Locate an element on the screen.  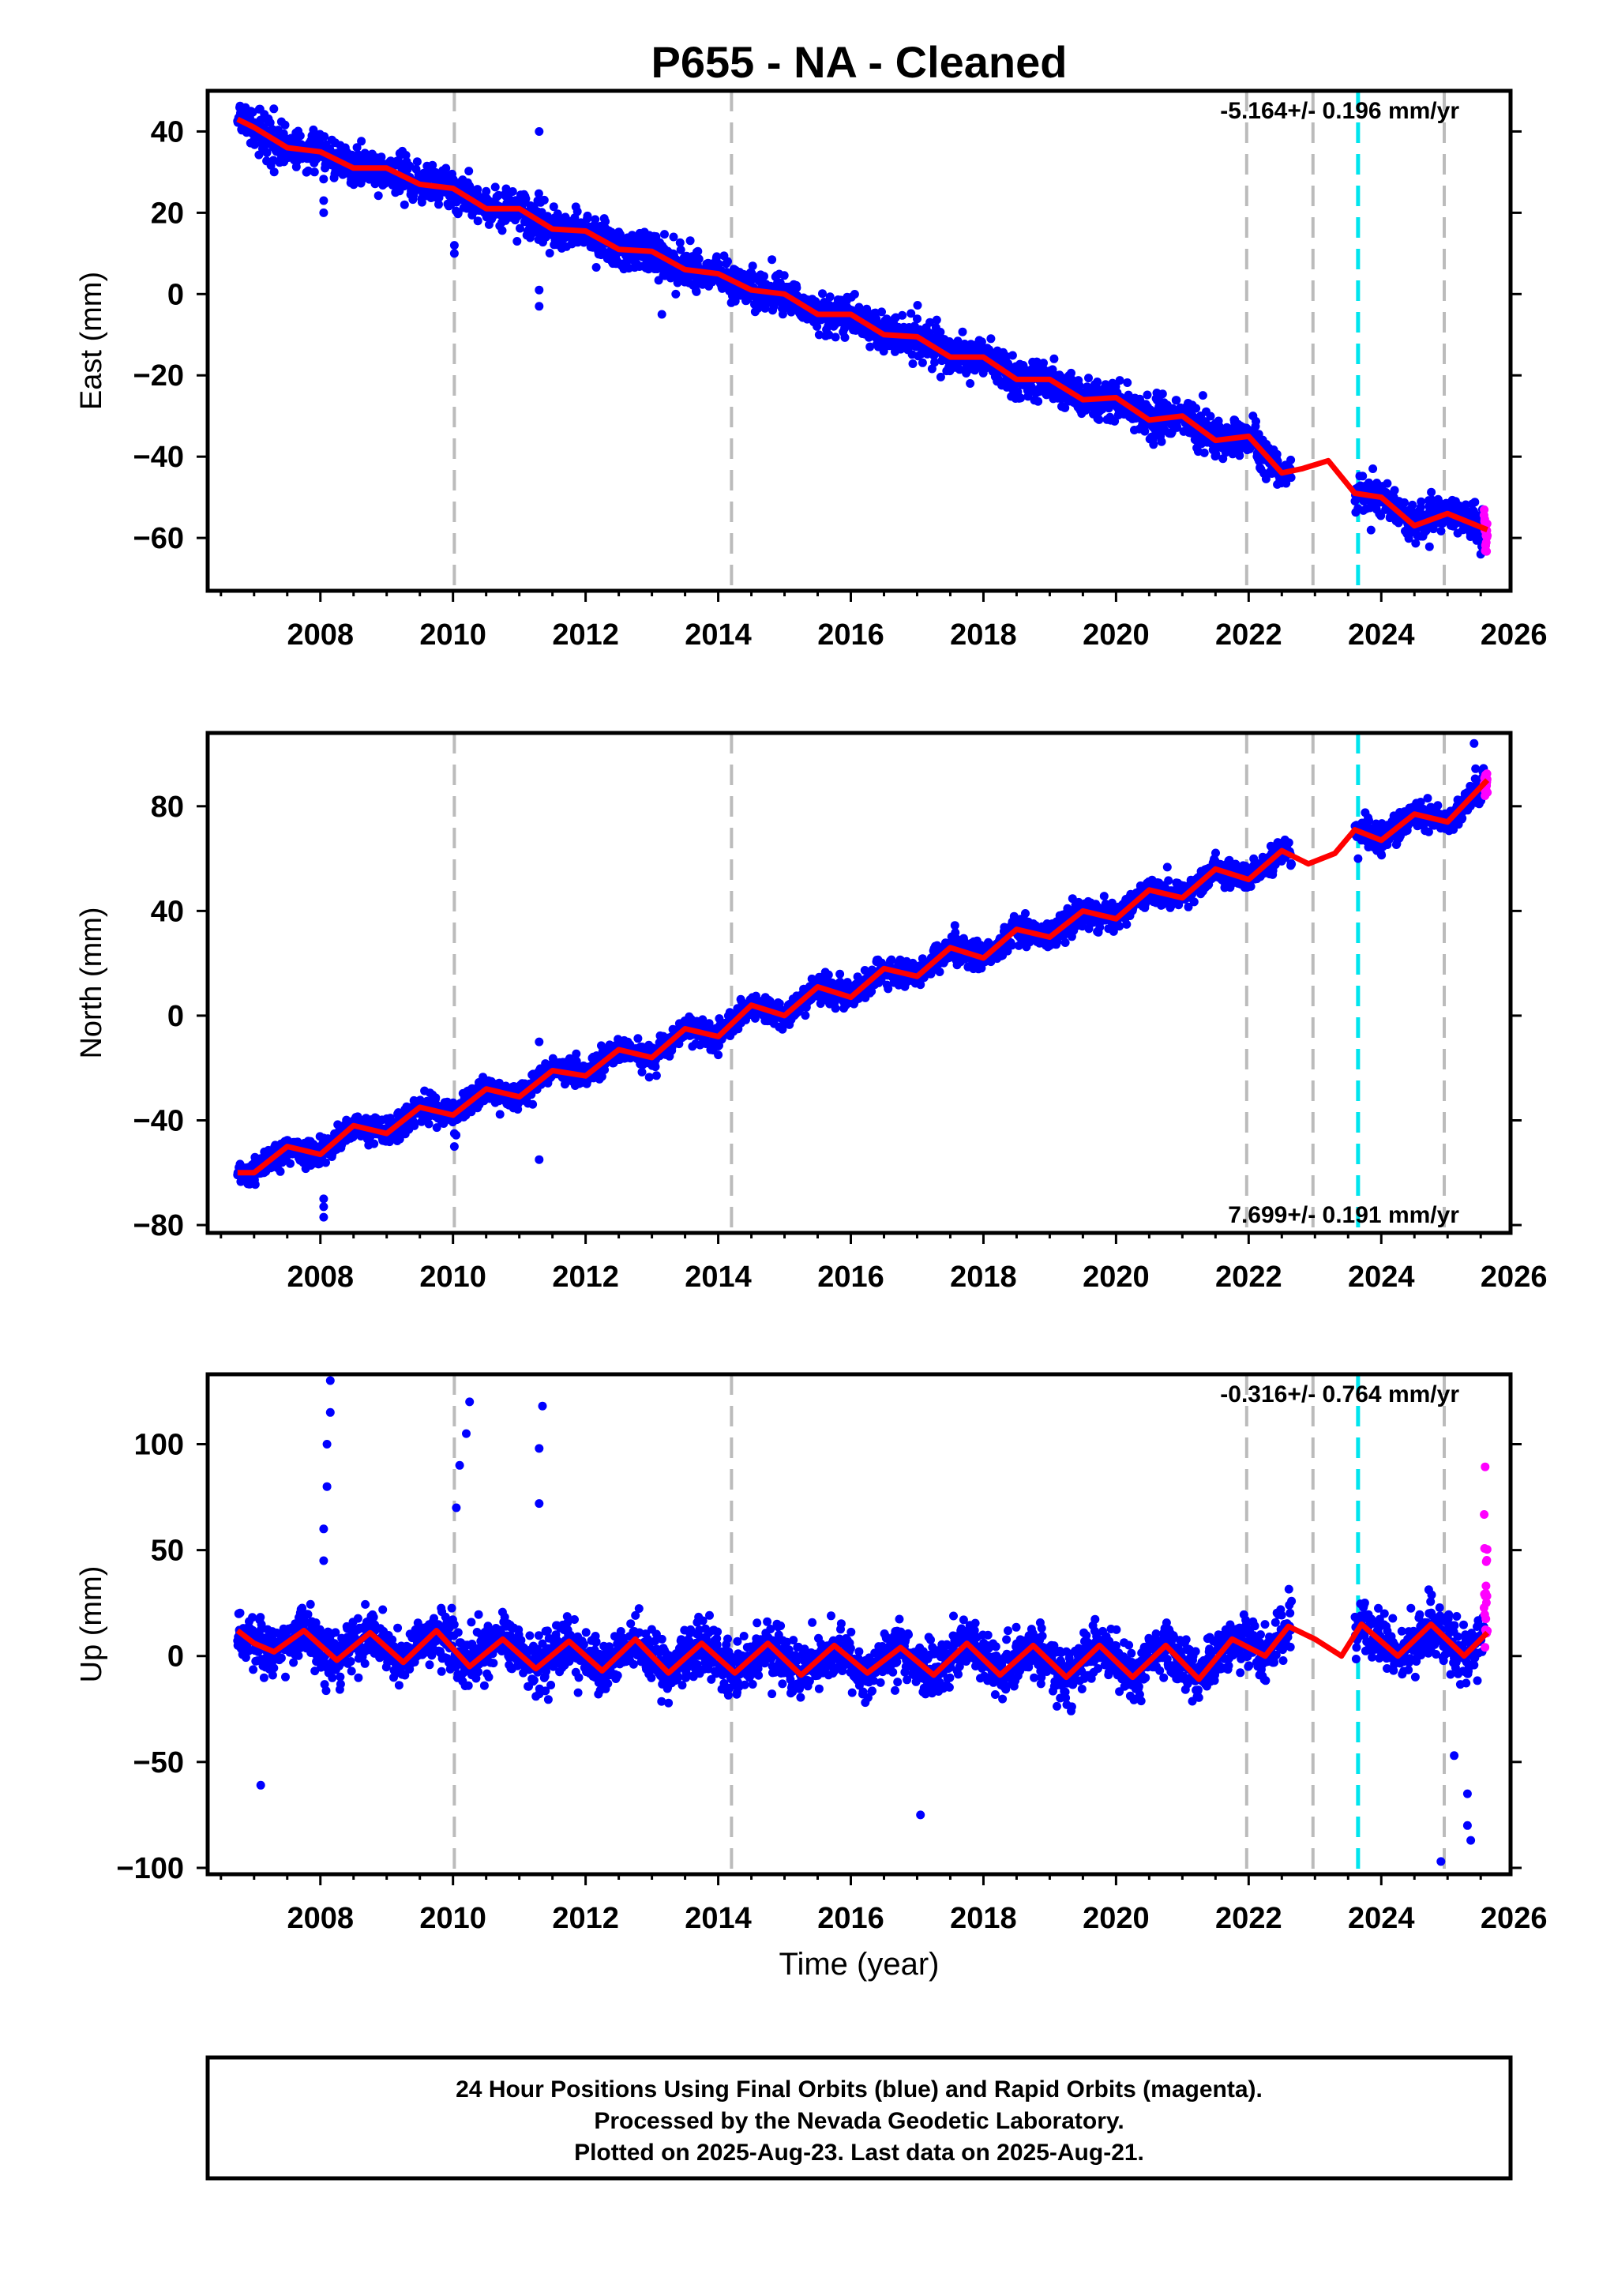
x-tick-label: 2022 is located at coordinates (1248, 635).